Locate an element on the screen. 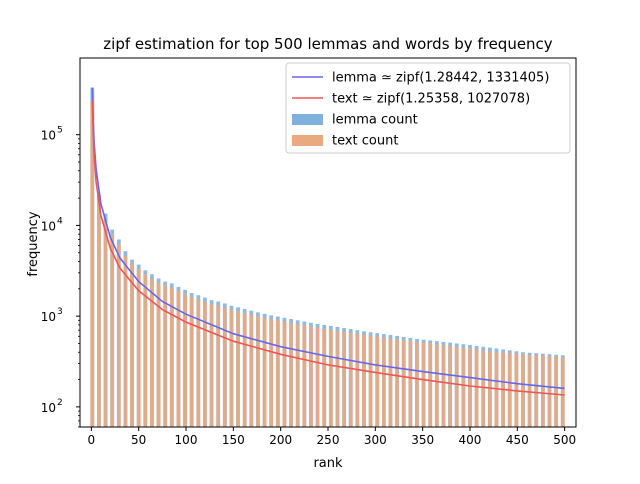 This screenshot has height=484, width=640. y-tick-exponent: 4 is located at coordinates (60, 221).